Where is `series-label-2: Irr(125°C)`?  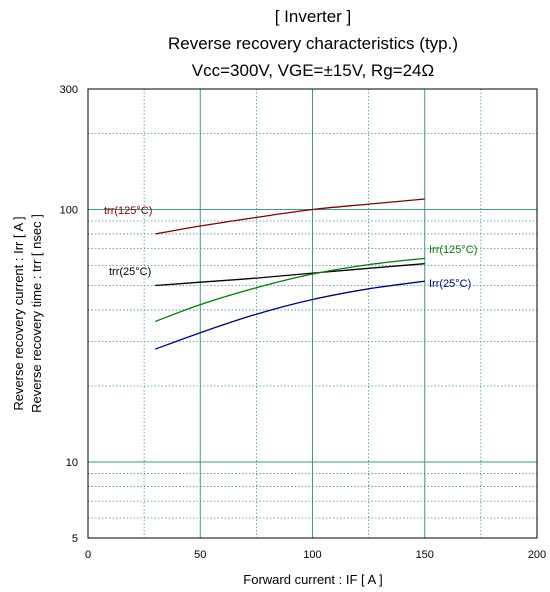
series-label-2: Irr(125°C) is located at coordinates (453, 250).